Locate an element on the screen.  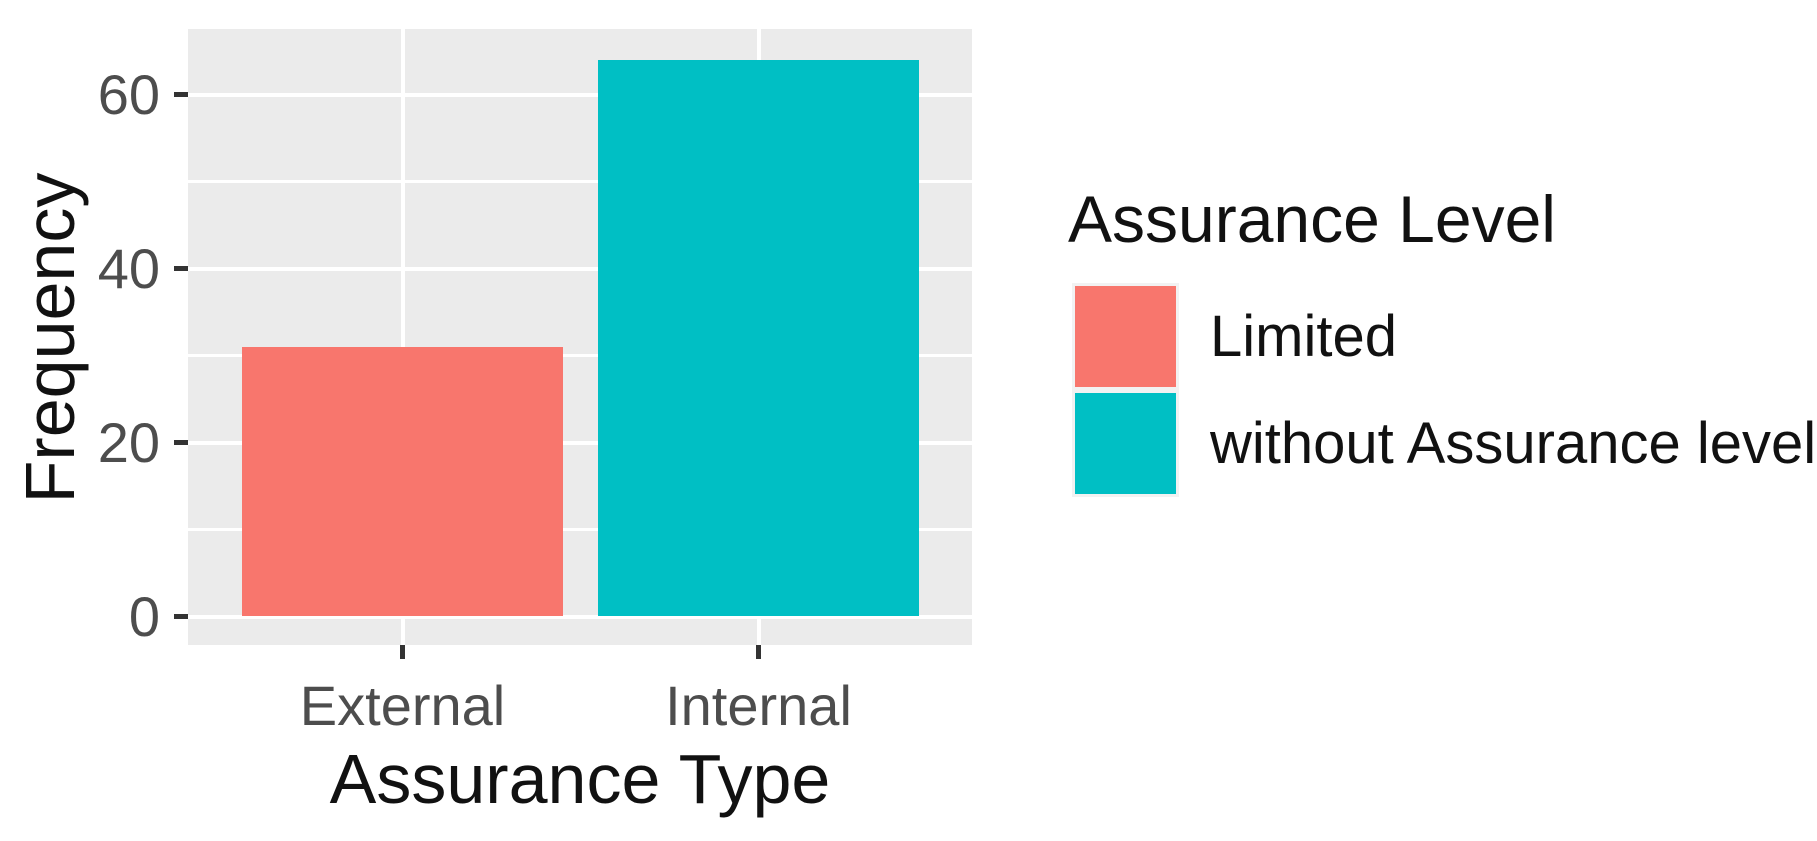
bar-external is located at coordinates (402, 481).